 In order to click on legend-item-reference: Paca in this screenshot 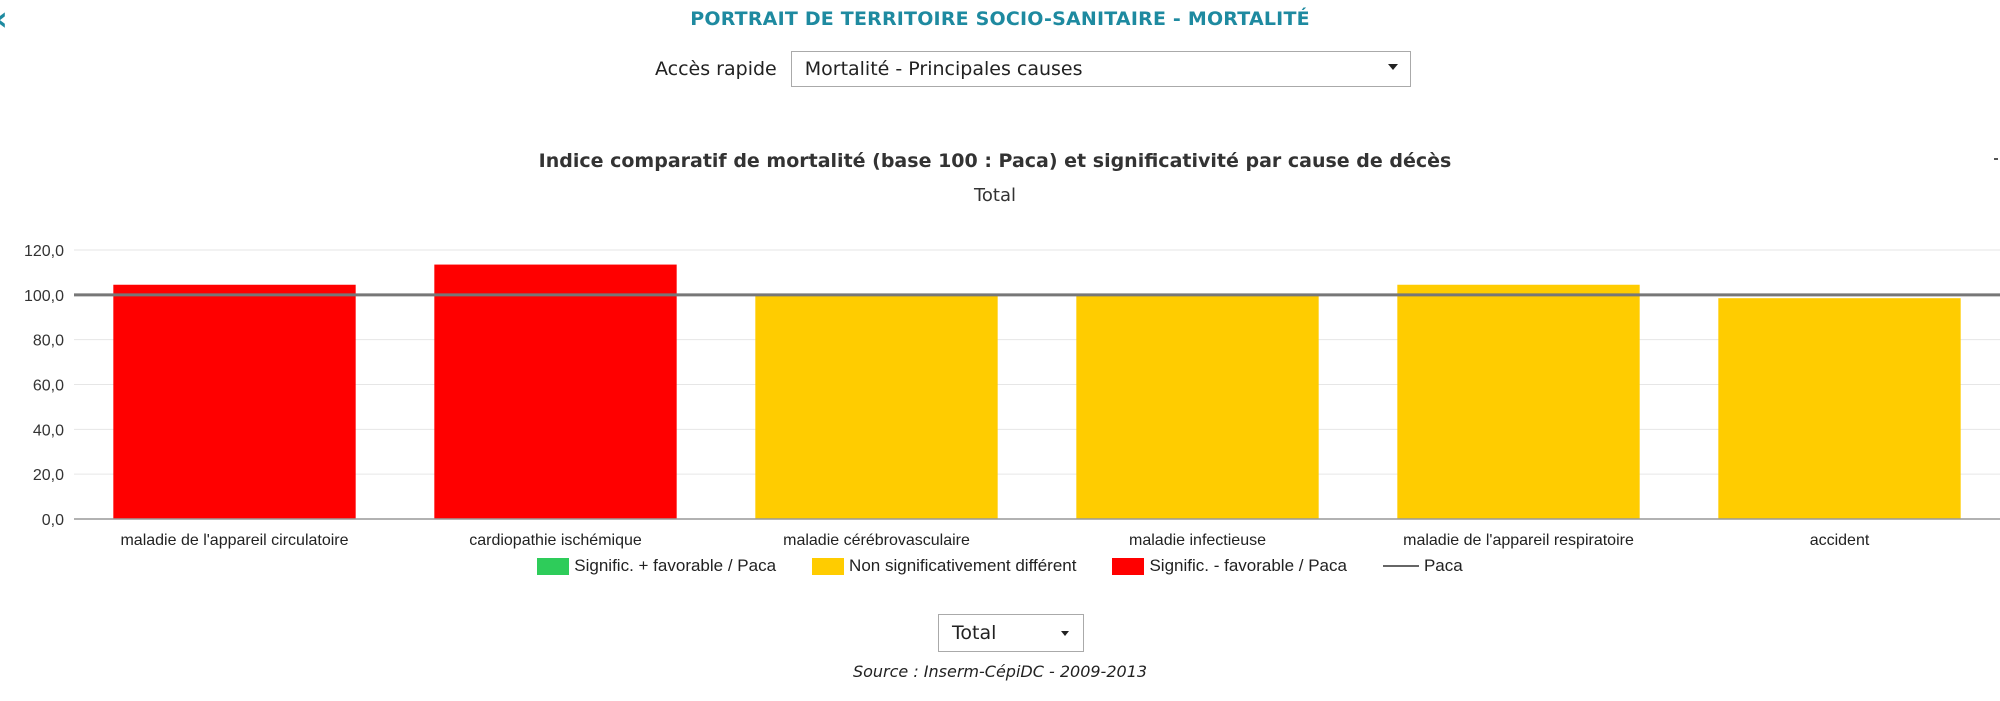, I will do `click(1422, 566)`.